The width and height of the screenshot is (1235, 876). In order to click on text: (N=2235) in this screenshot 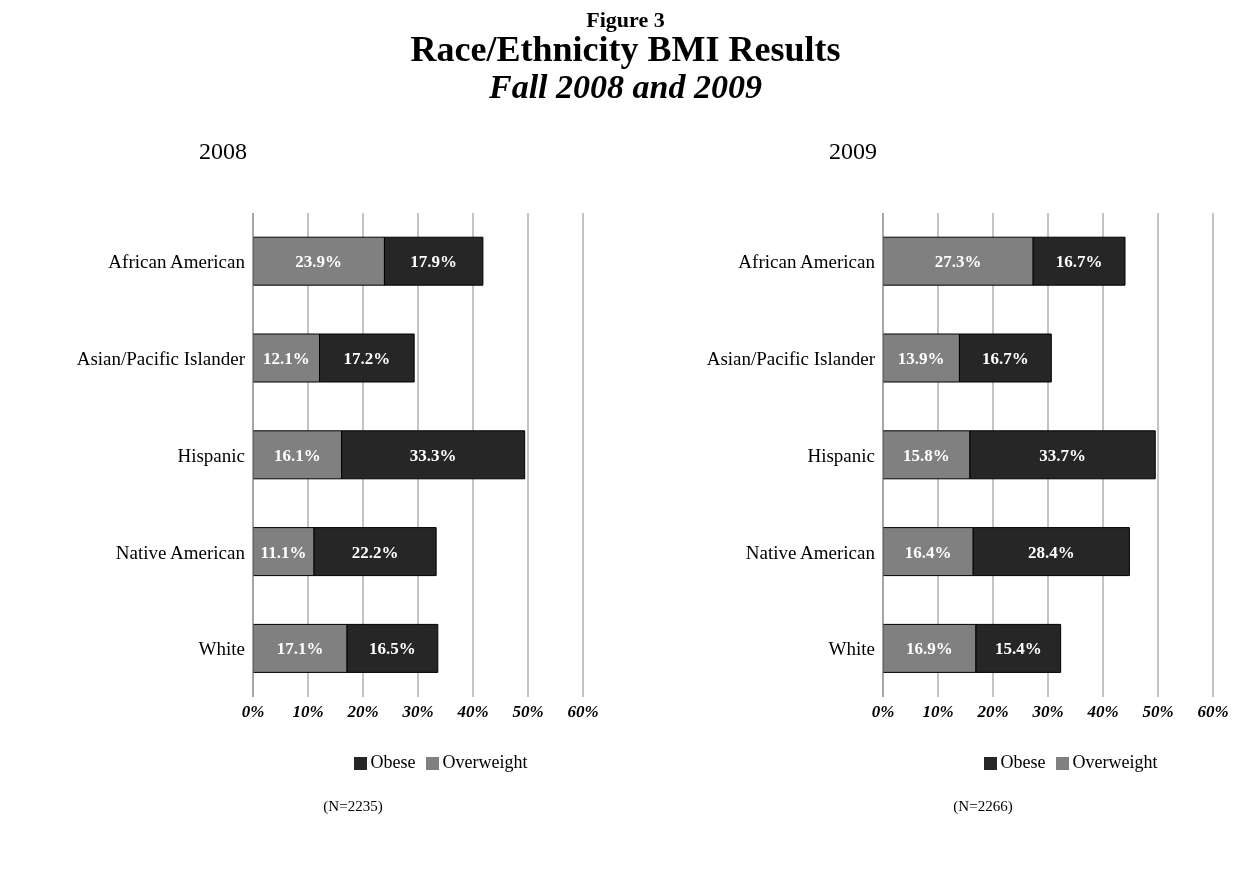, I will do `click(353, 806)`.